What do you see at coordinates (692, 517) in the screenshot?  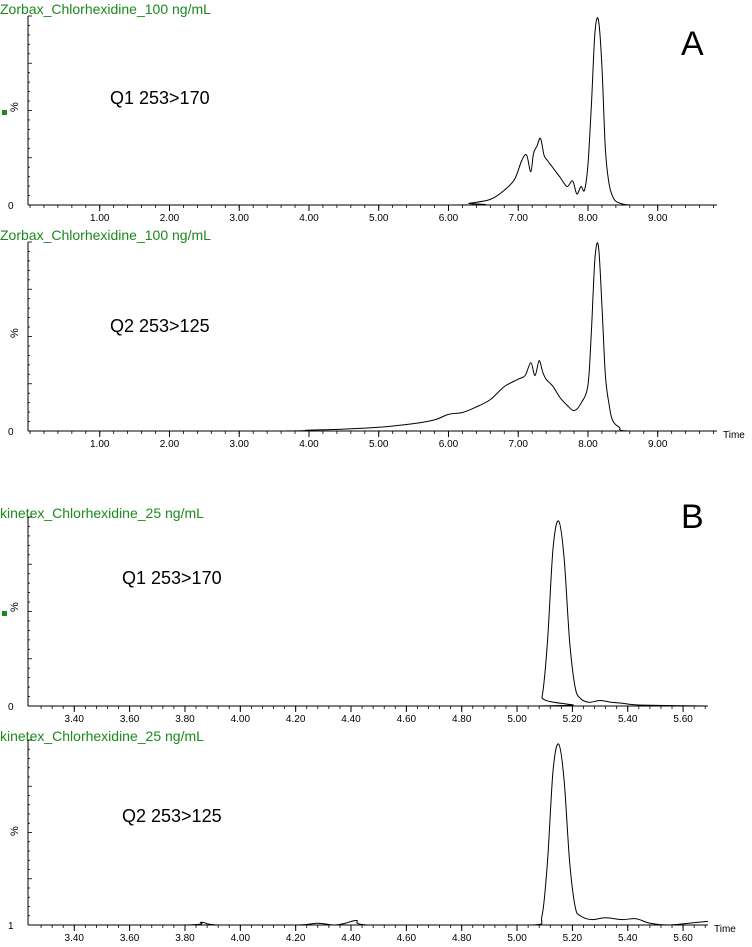 I see `panel-letter-b: B` at bounding box center [692, 517].